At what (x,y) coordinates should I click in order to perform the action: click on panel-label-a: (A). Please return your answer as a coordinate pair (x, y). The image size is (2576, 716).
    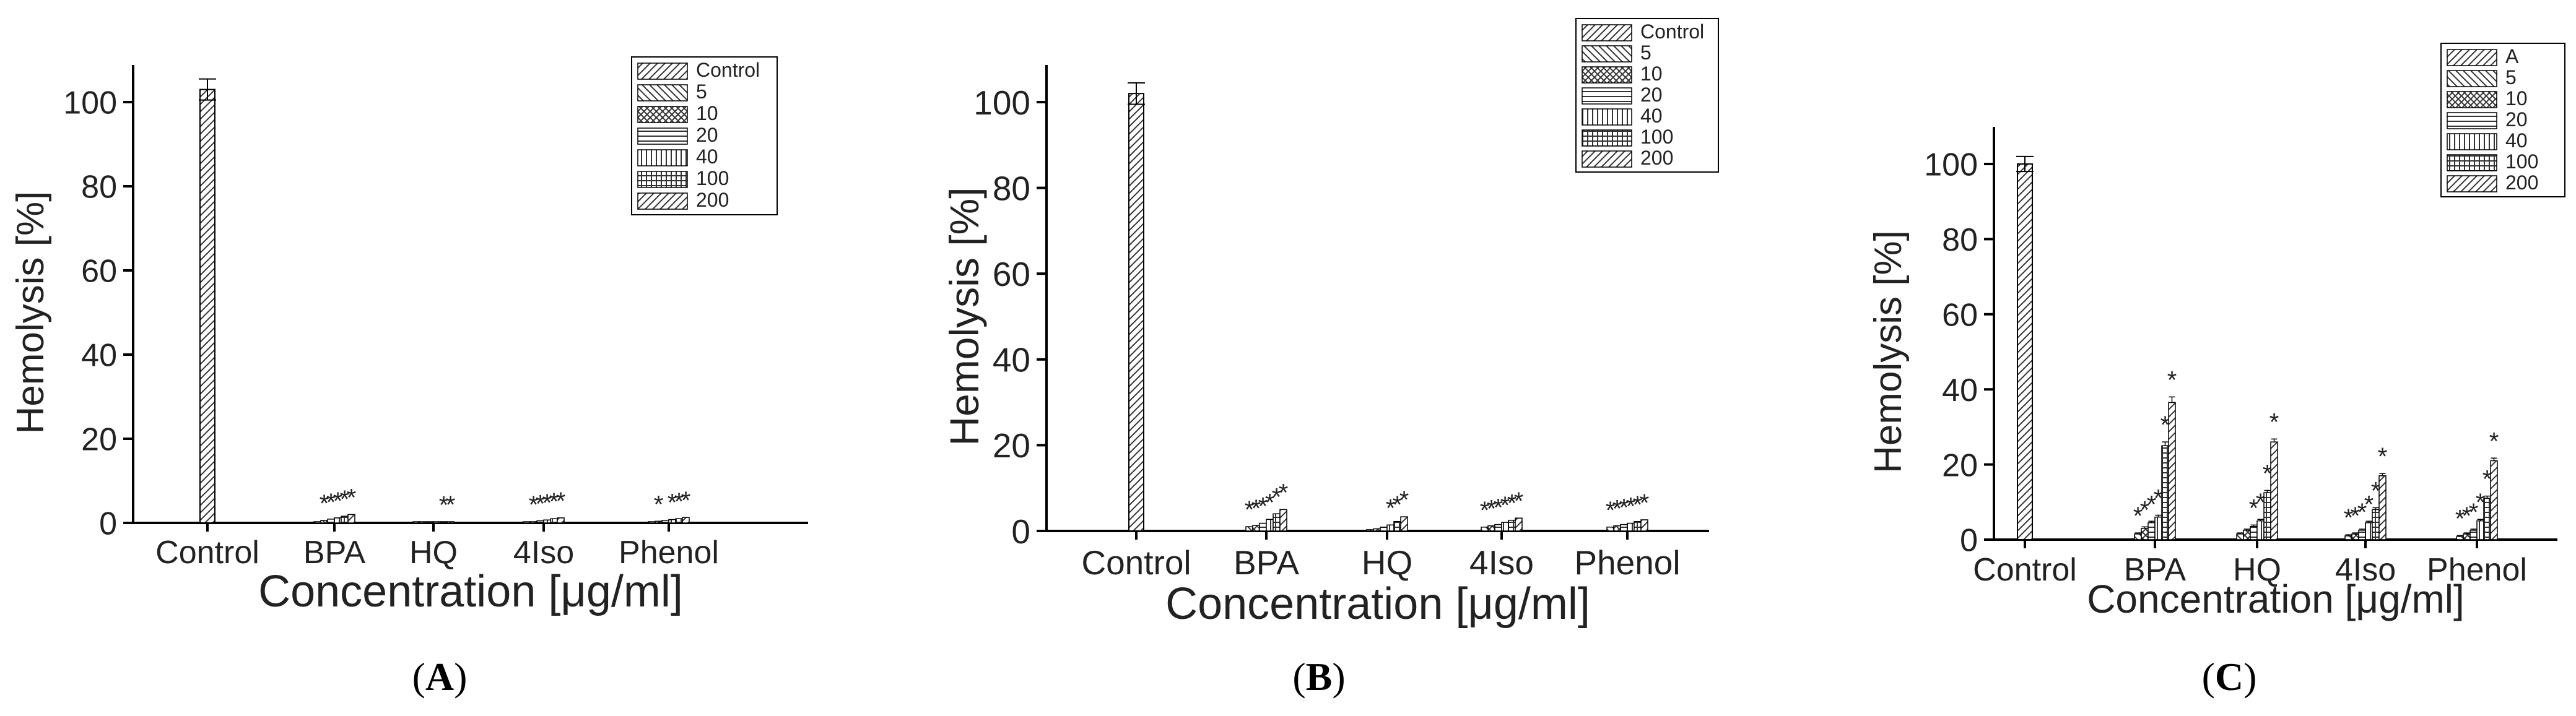
    Looking at the image, I should click on (440, 677).